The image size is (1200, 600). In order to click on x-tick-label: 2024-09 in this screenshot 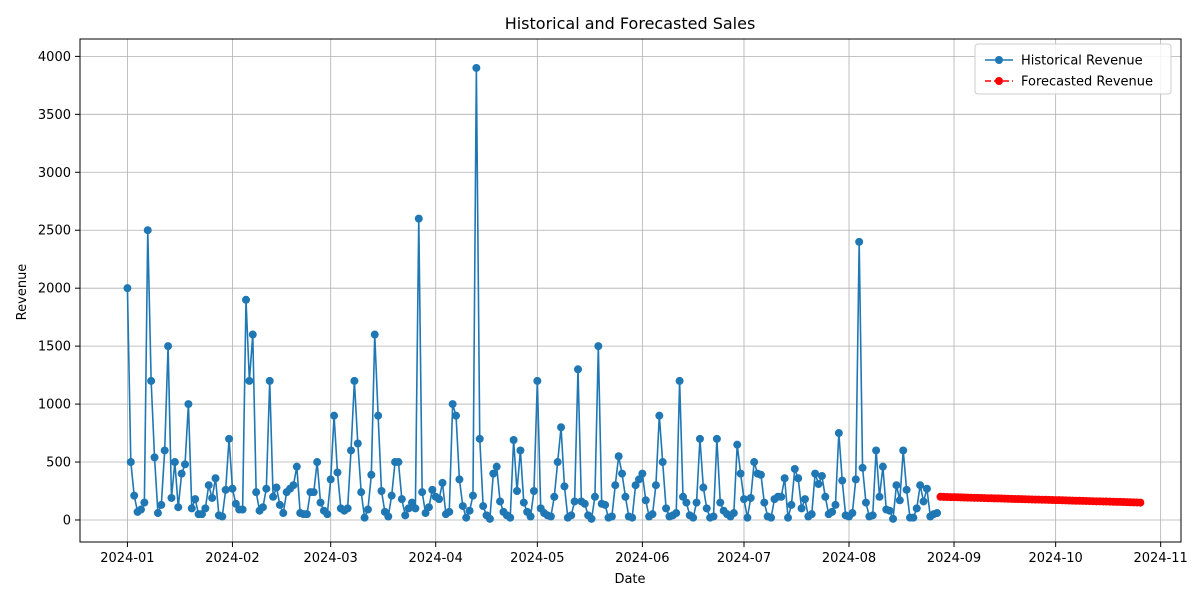, I will do `click(954, 558)`.